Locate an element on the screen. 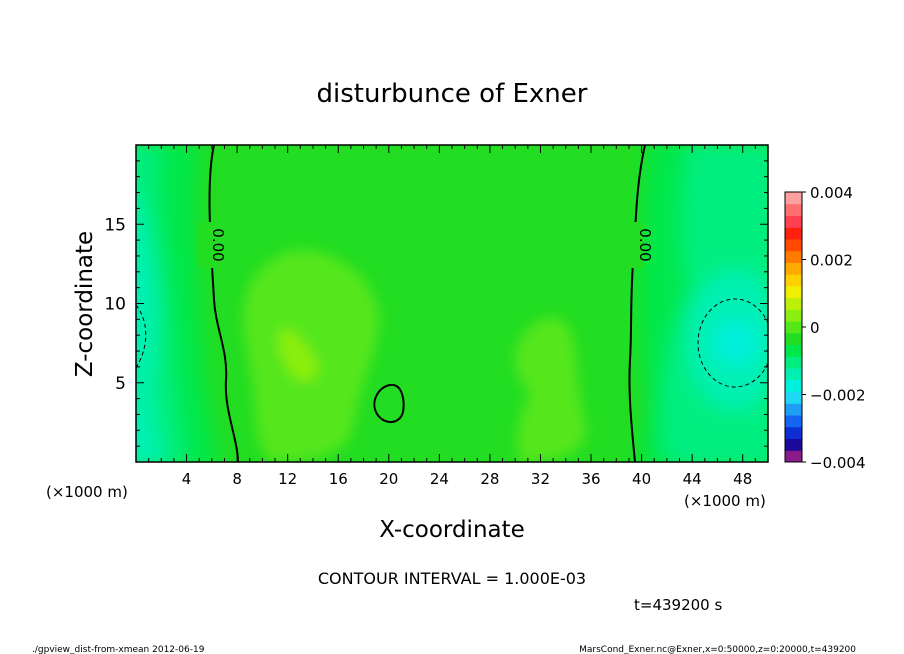  contour-negative-right is located at coordinates (732, 343).